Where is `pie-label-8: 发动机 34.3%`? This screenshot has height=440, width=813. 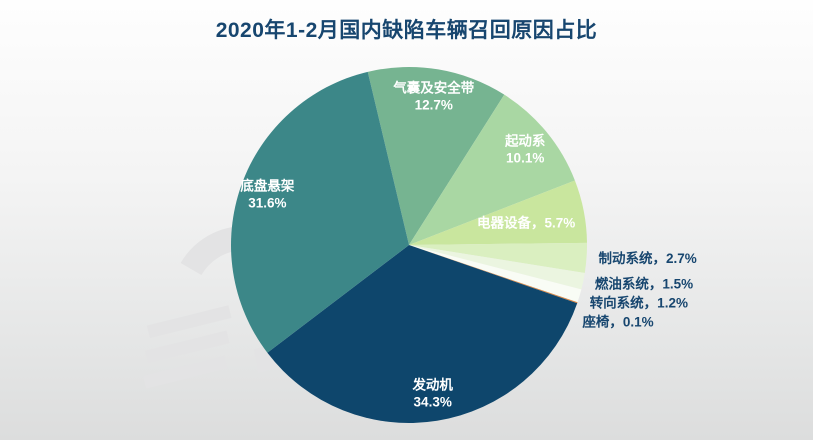
pie-label-8: 发动机 34.3% is located at coordinates (432, 393).